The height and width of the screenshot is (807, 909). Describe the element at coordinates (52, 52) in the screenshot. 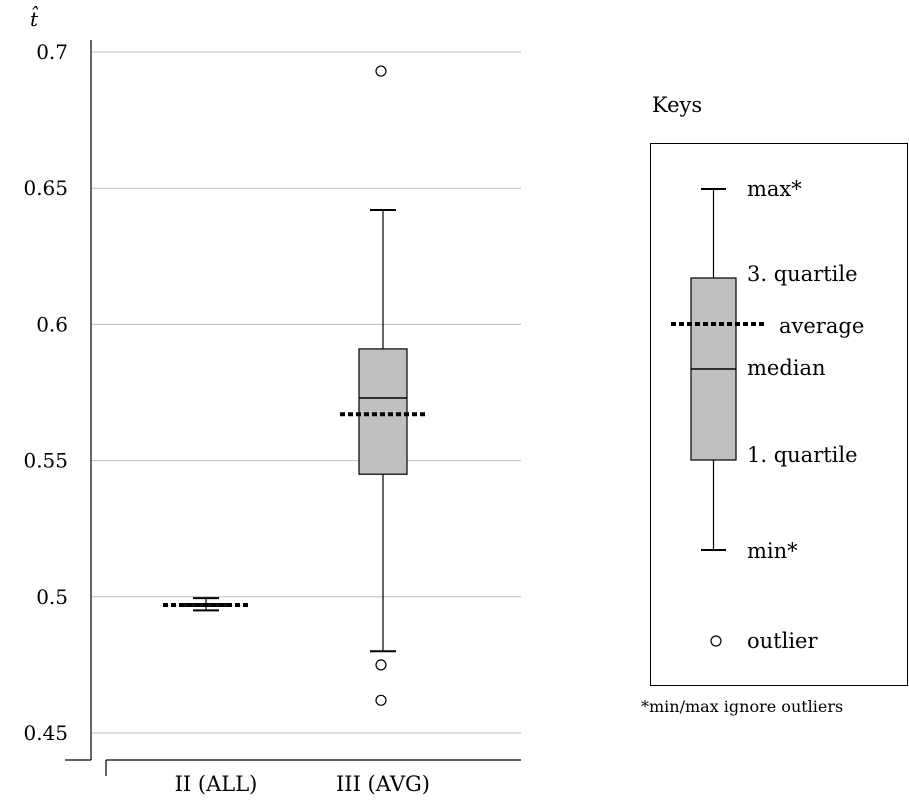

I see `y-tick-label: 0.7` at that location.